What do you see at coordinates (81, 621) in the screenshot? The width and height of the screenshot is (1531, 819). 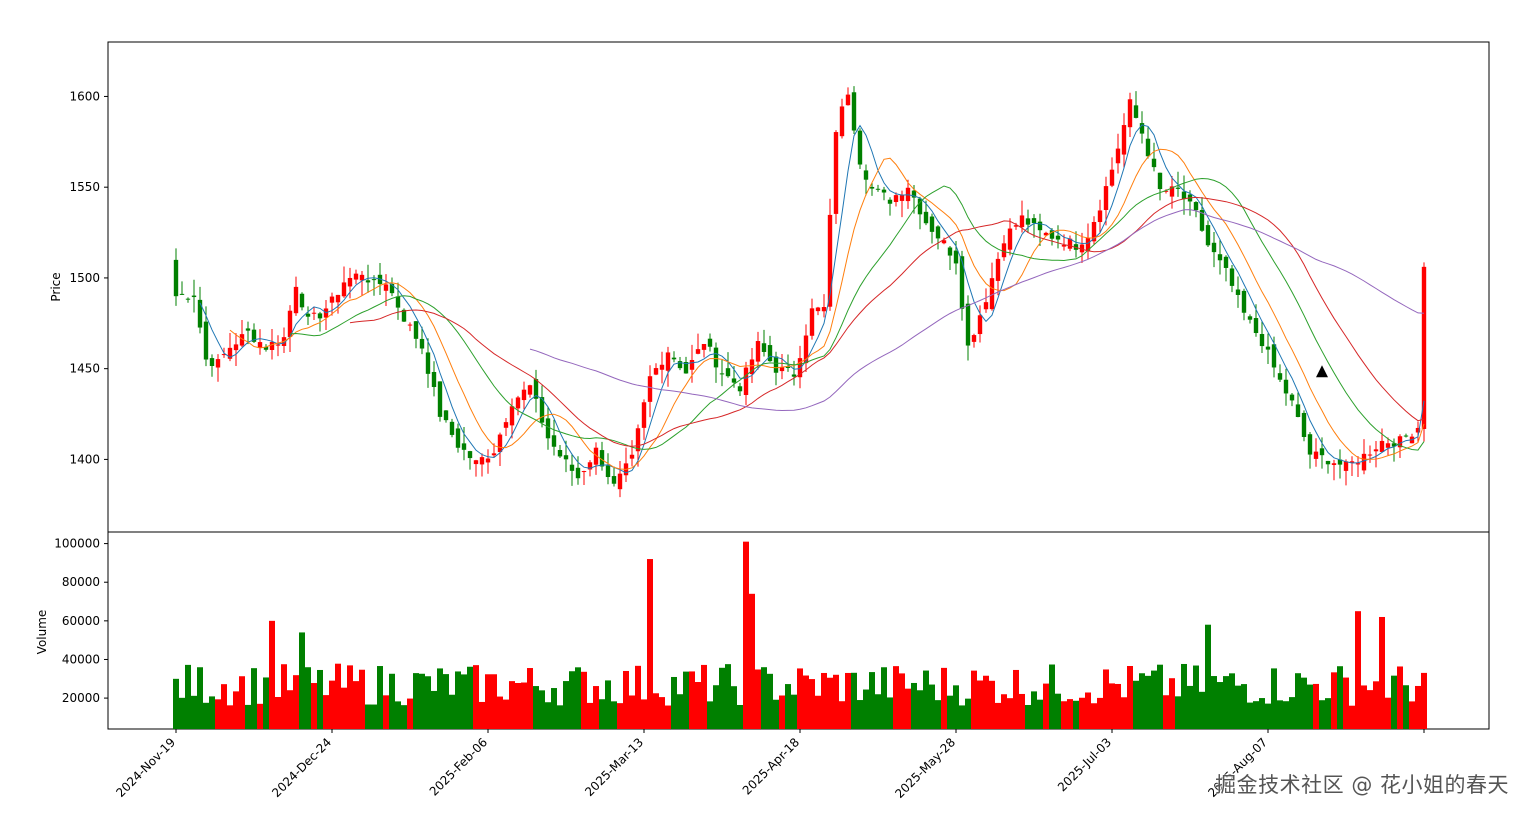 I see `volume-tick-label: 60000` at bounding box center [81, 621].